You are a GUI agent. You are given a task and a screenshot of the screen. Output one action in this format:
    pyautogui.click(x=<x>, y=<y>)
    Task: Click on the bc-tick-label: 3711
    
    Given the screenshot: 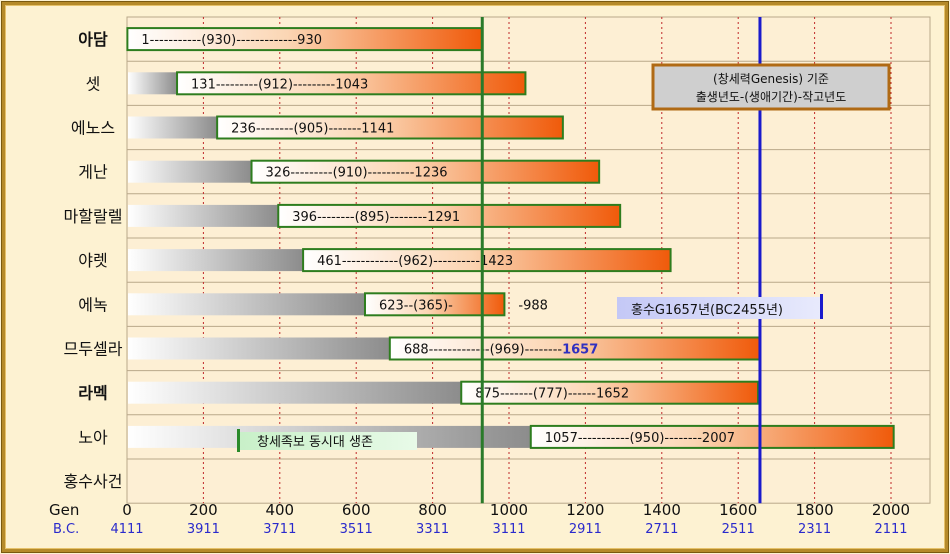 What is the action you would take?
    pyautogui.click(x=279, y=529)
    